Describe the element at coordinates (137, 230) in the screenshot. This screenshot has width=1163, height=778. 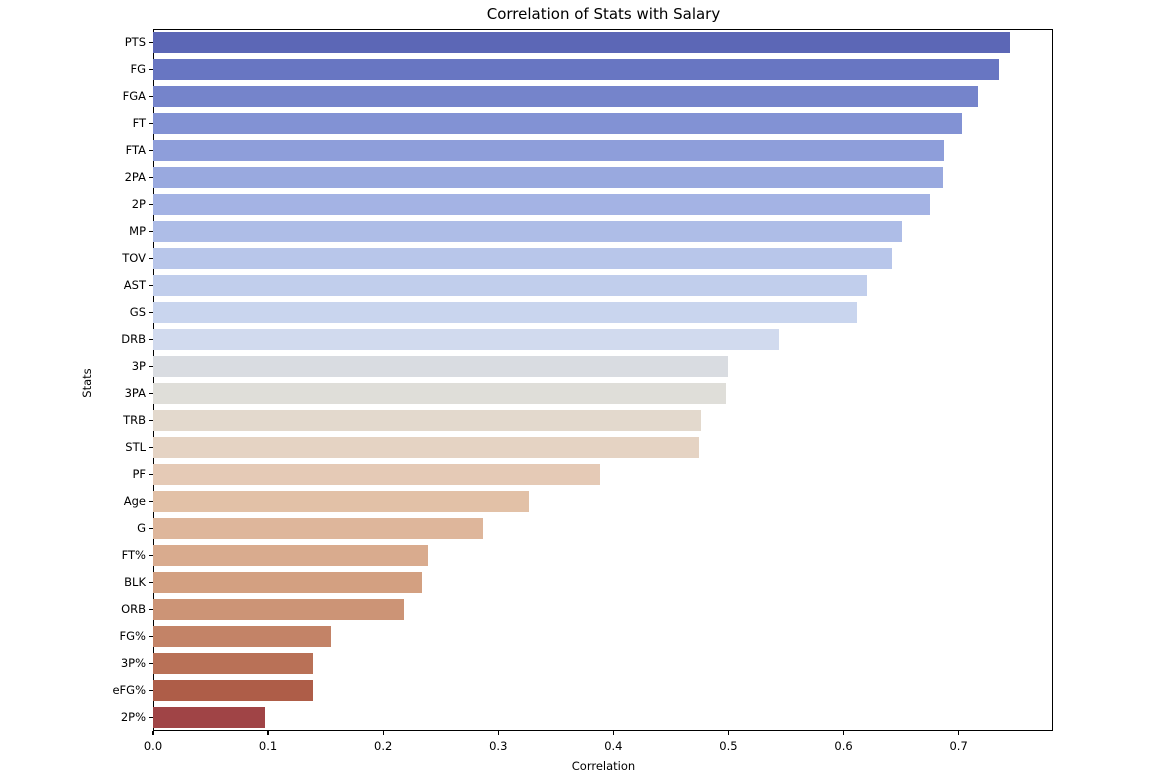
I see `y-tick-label-MP: MP` at that location.